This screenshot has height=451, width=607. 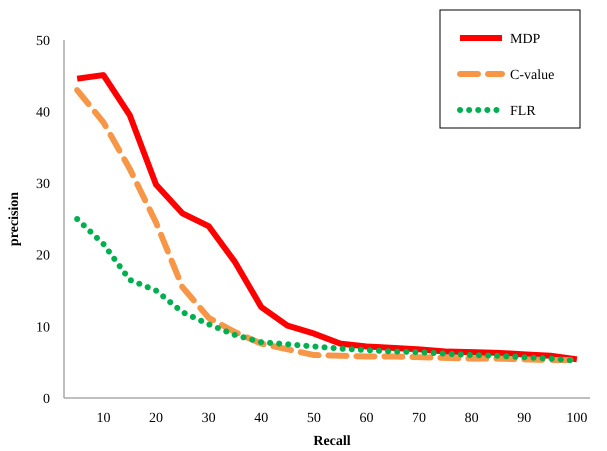 I want to click on y-tick-label: 50, so click(x=43, y=41).